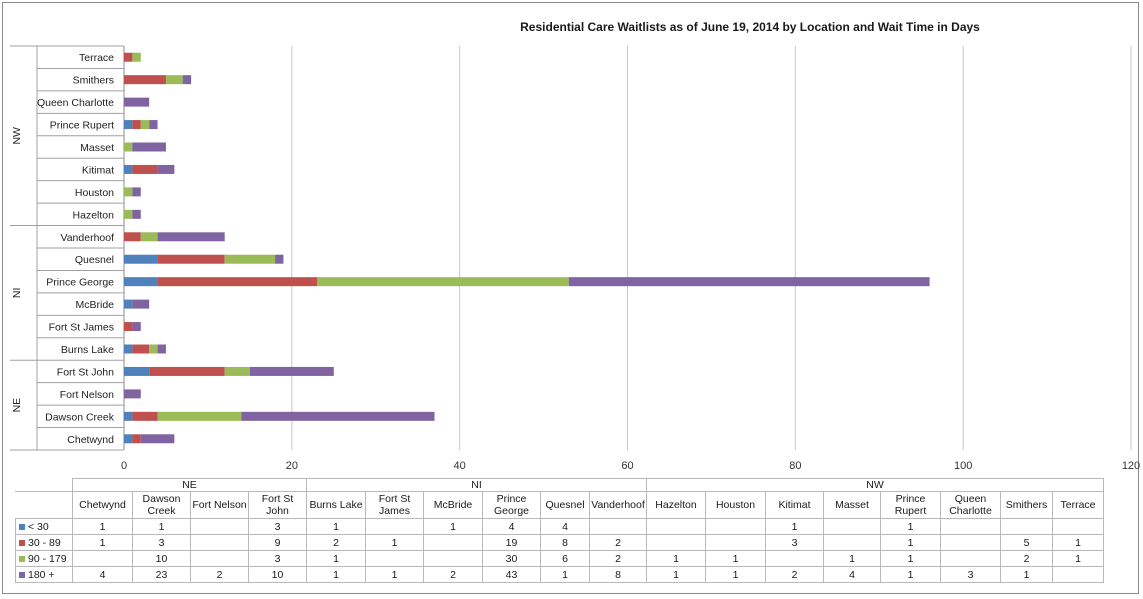  Describe the element at coordinates (1131, 466) in the screenshot. I see `x-tick-label: 120` at that location.